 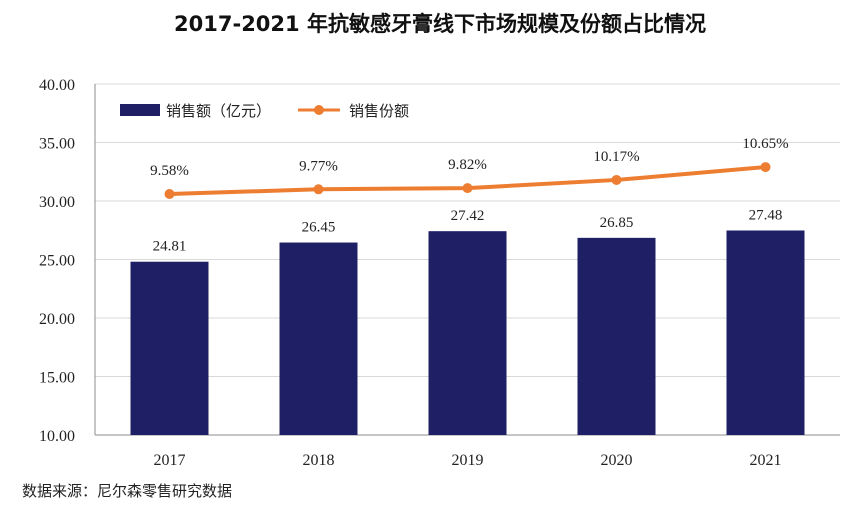 I want to click on share-value-label: 9.77%, so click(x=318, y=166).